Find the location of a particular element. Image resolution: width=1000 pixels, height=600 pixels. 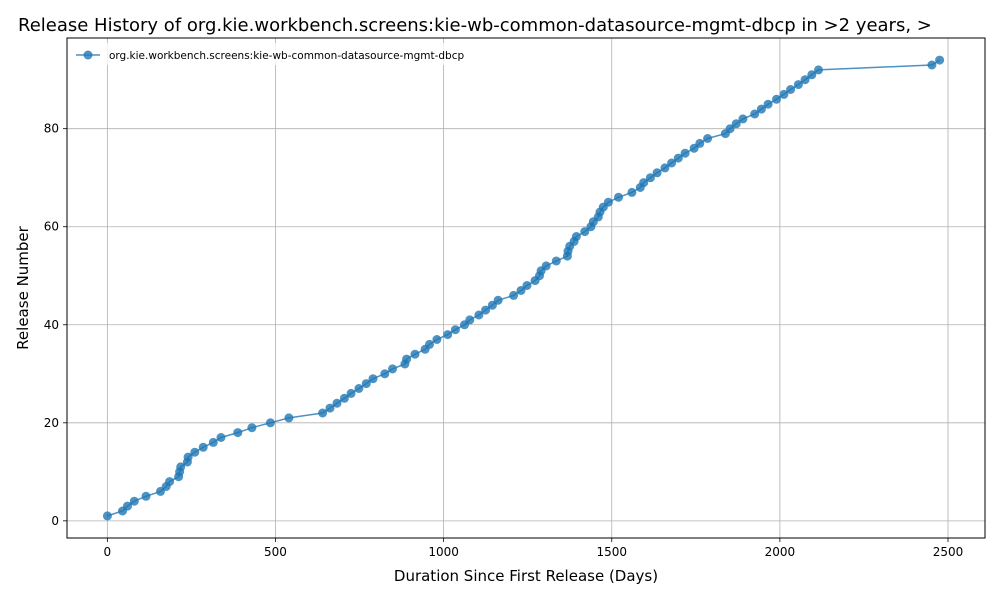

legend-box is located at coordinates (292, 54).